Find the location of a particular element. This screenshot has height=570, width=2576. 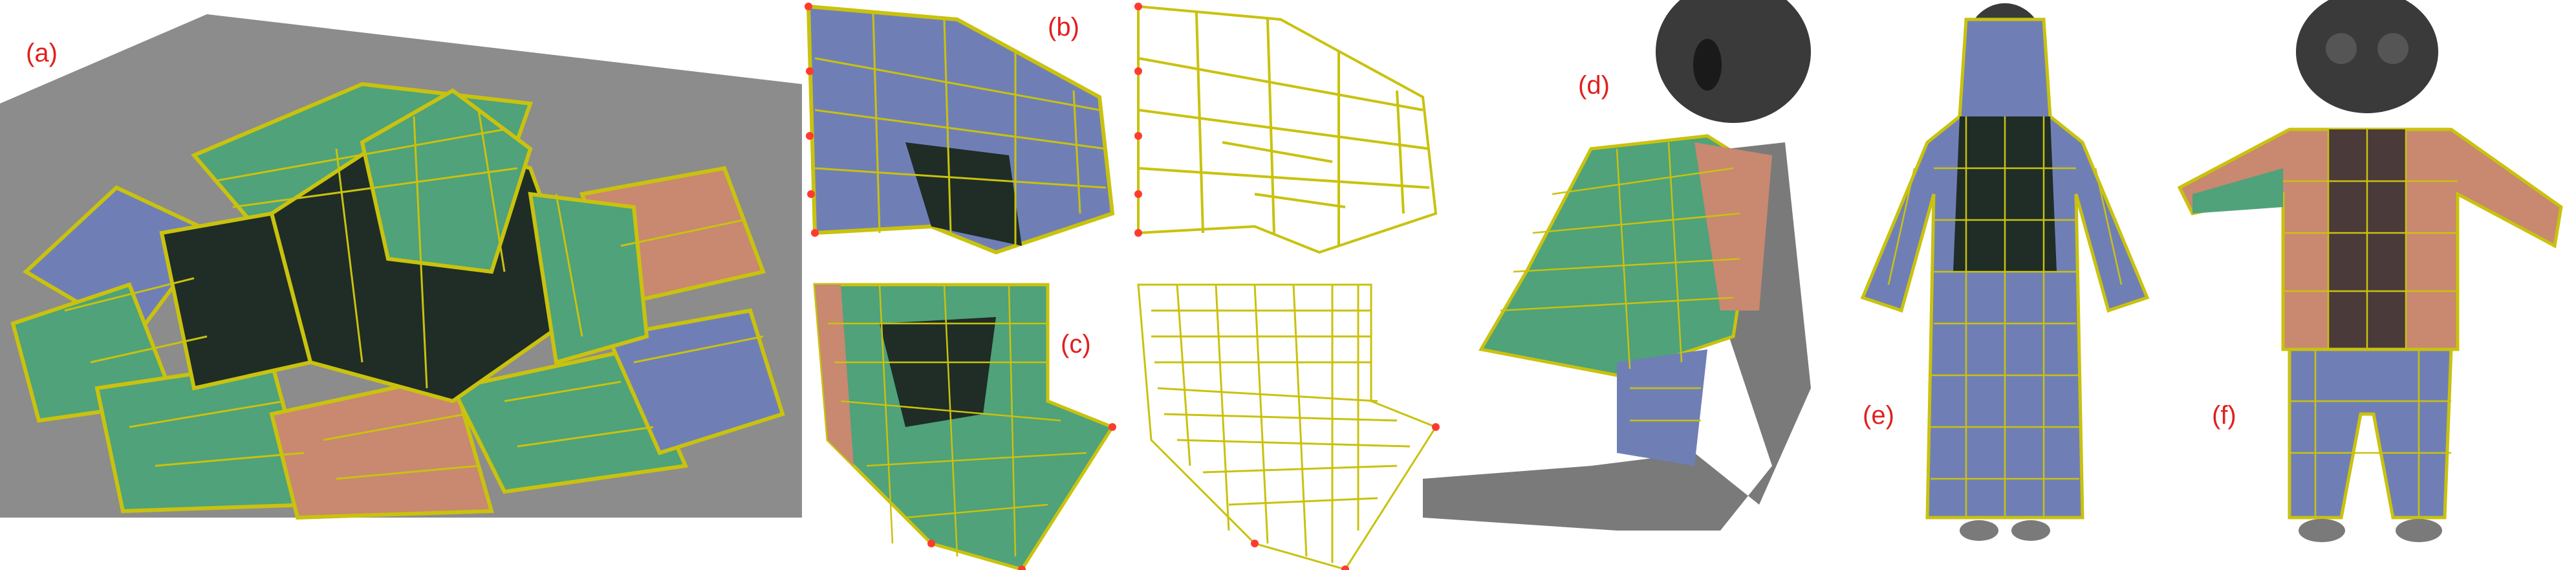

kneeling-figure-illustration is located at coordinates (1617, 265).